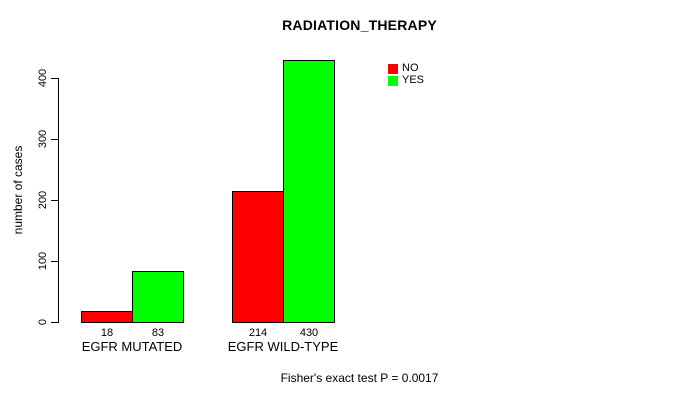 This screenshot has height=400, width=690. Describe the element at coordinates (107, 333) in the screenshot. I see `bar-value-label-egfr-mutated-no: 18` at that location.